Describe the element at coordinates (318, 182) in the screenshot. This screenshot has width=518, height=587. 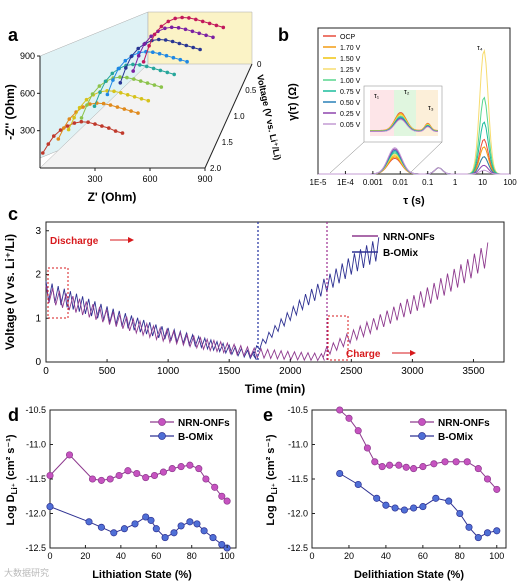
I see `b-x-tick-label: 1E-5` at that location.